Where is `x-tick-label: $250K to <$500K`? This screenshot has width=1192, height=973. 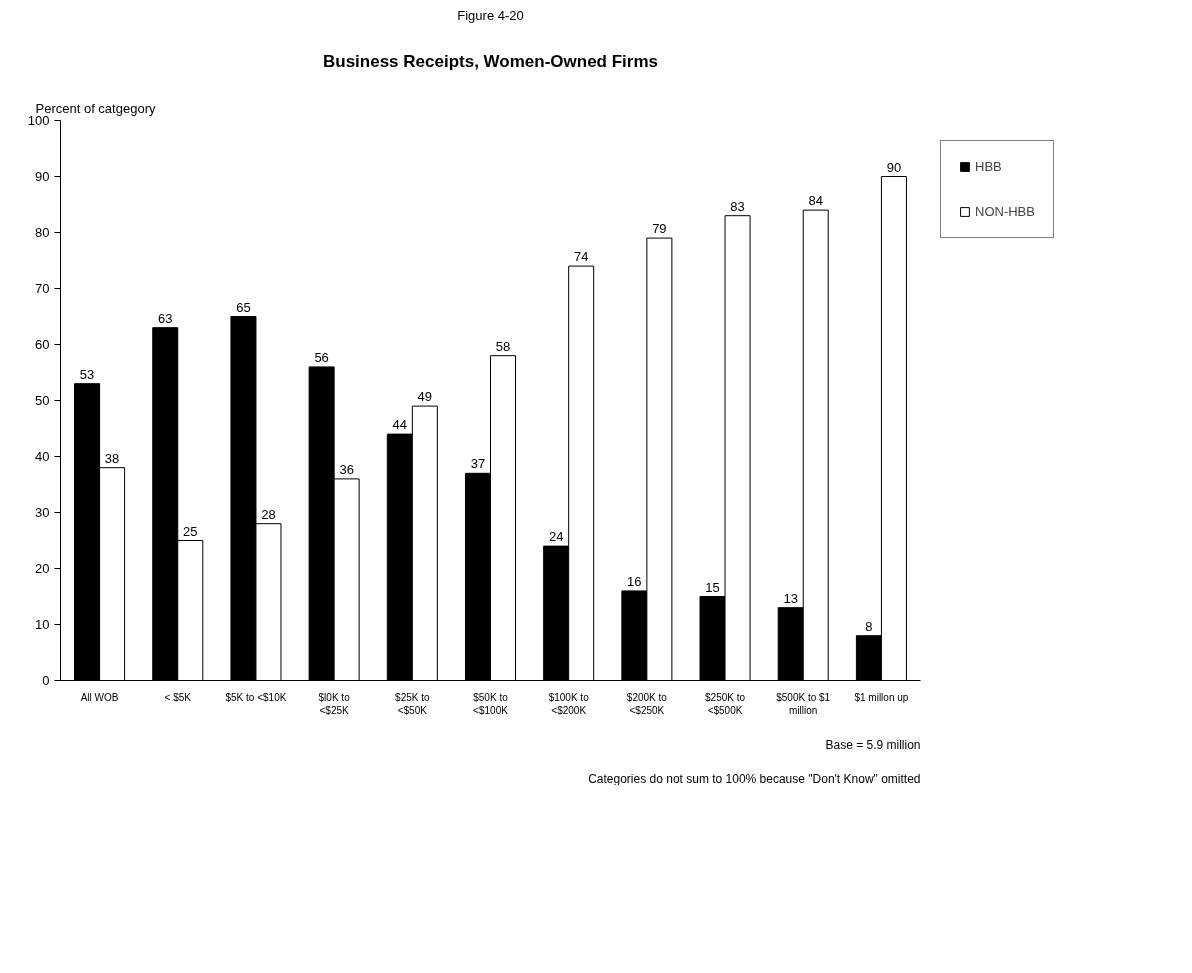 x-tick-label: $250K to <$500K is located at coordinates (725, 703).